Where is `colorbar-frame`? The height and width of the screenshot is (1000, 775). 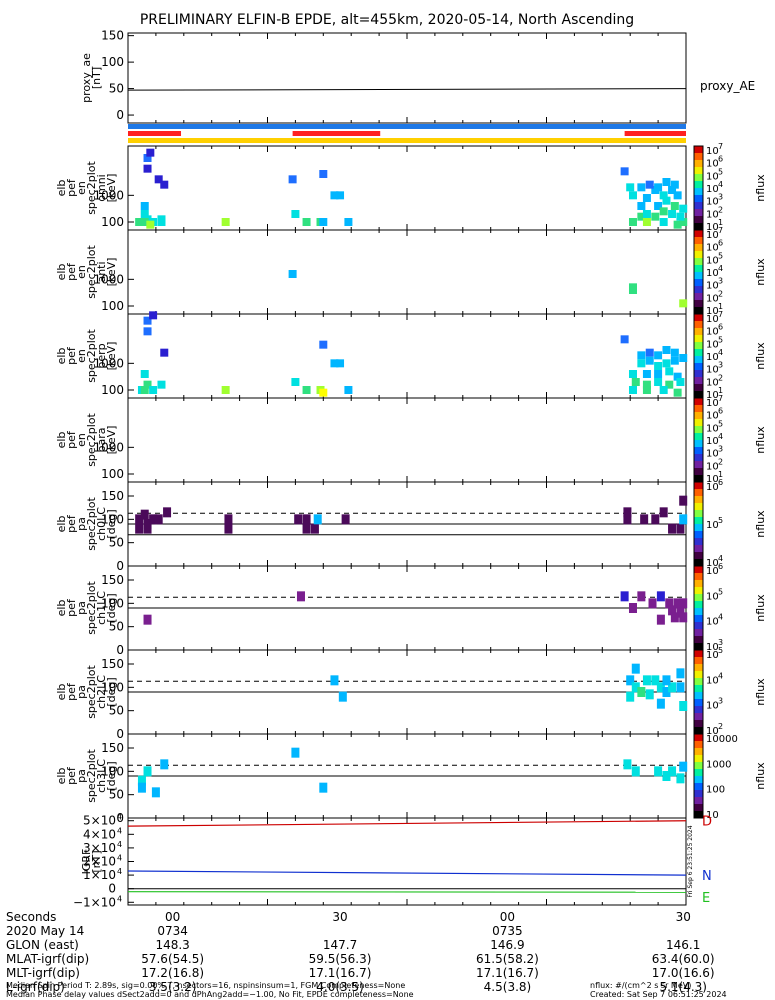
colorbar-frame is located at coordinates (698, 776).